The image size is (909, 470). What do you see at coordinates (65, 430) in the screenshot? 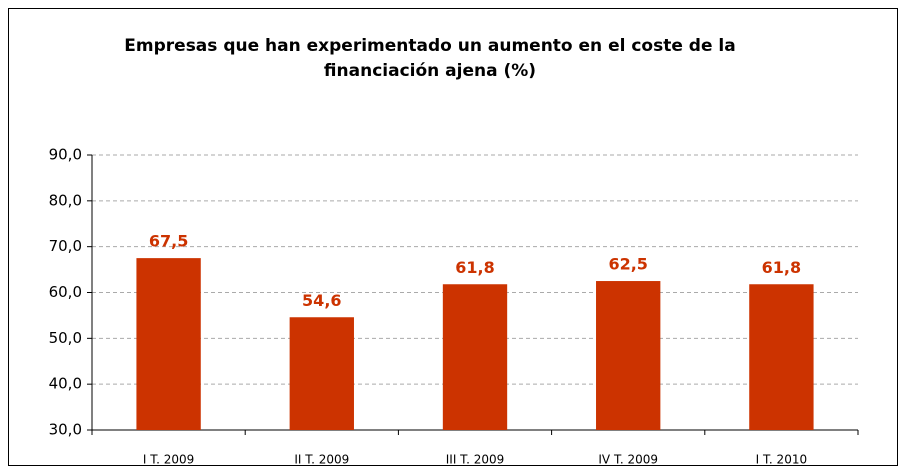
I see `y-tick-label: 30,0` at bounding box center [65, 430].